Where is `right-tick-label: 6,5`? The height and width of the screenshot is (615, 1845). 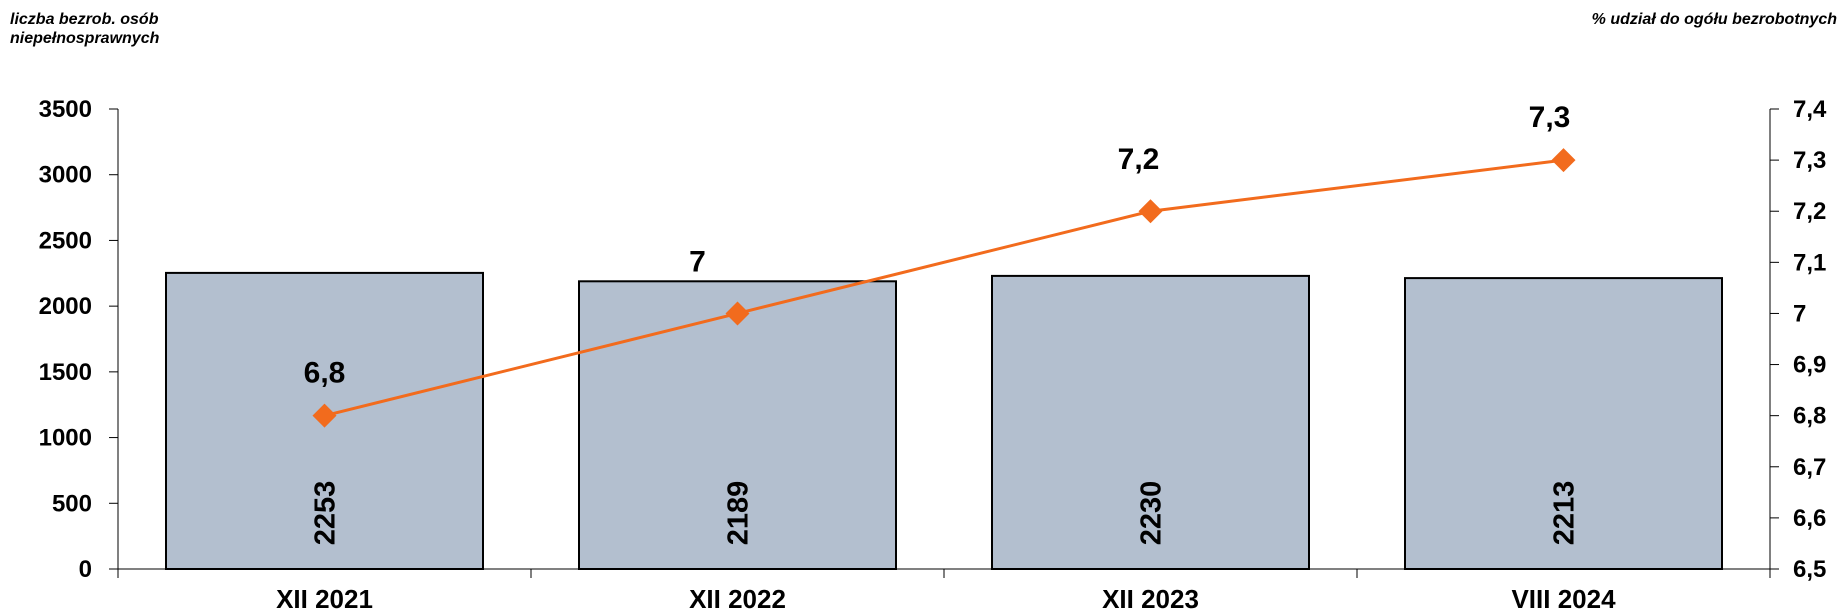 right-tick-label: 6,5 is located at coordinates (1809, 569).